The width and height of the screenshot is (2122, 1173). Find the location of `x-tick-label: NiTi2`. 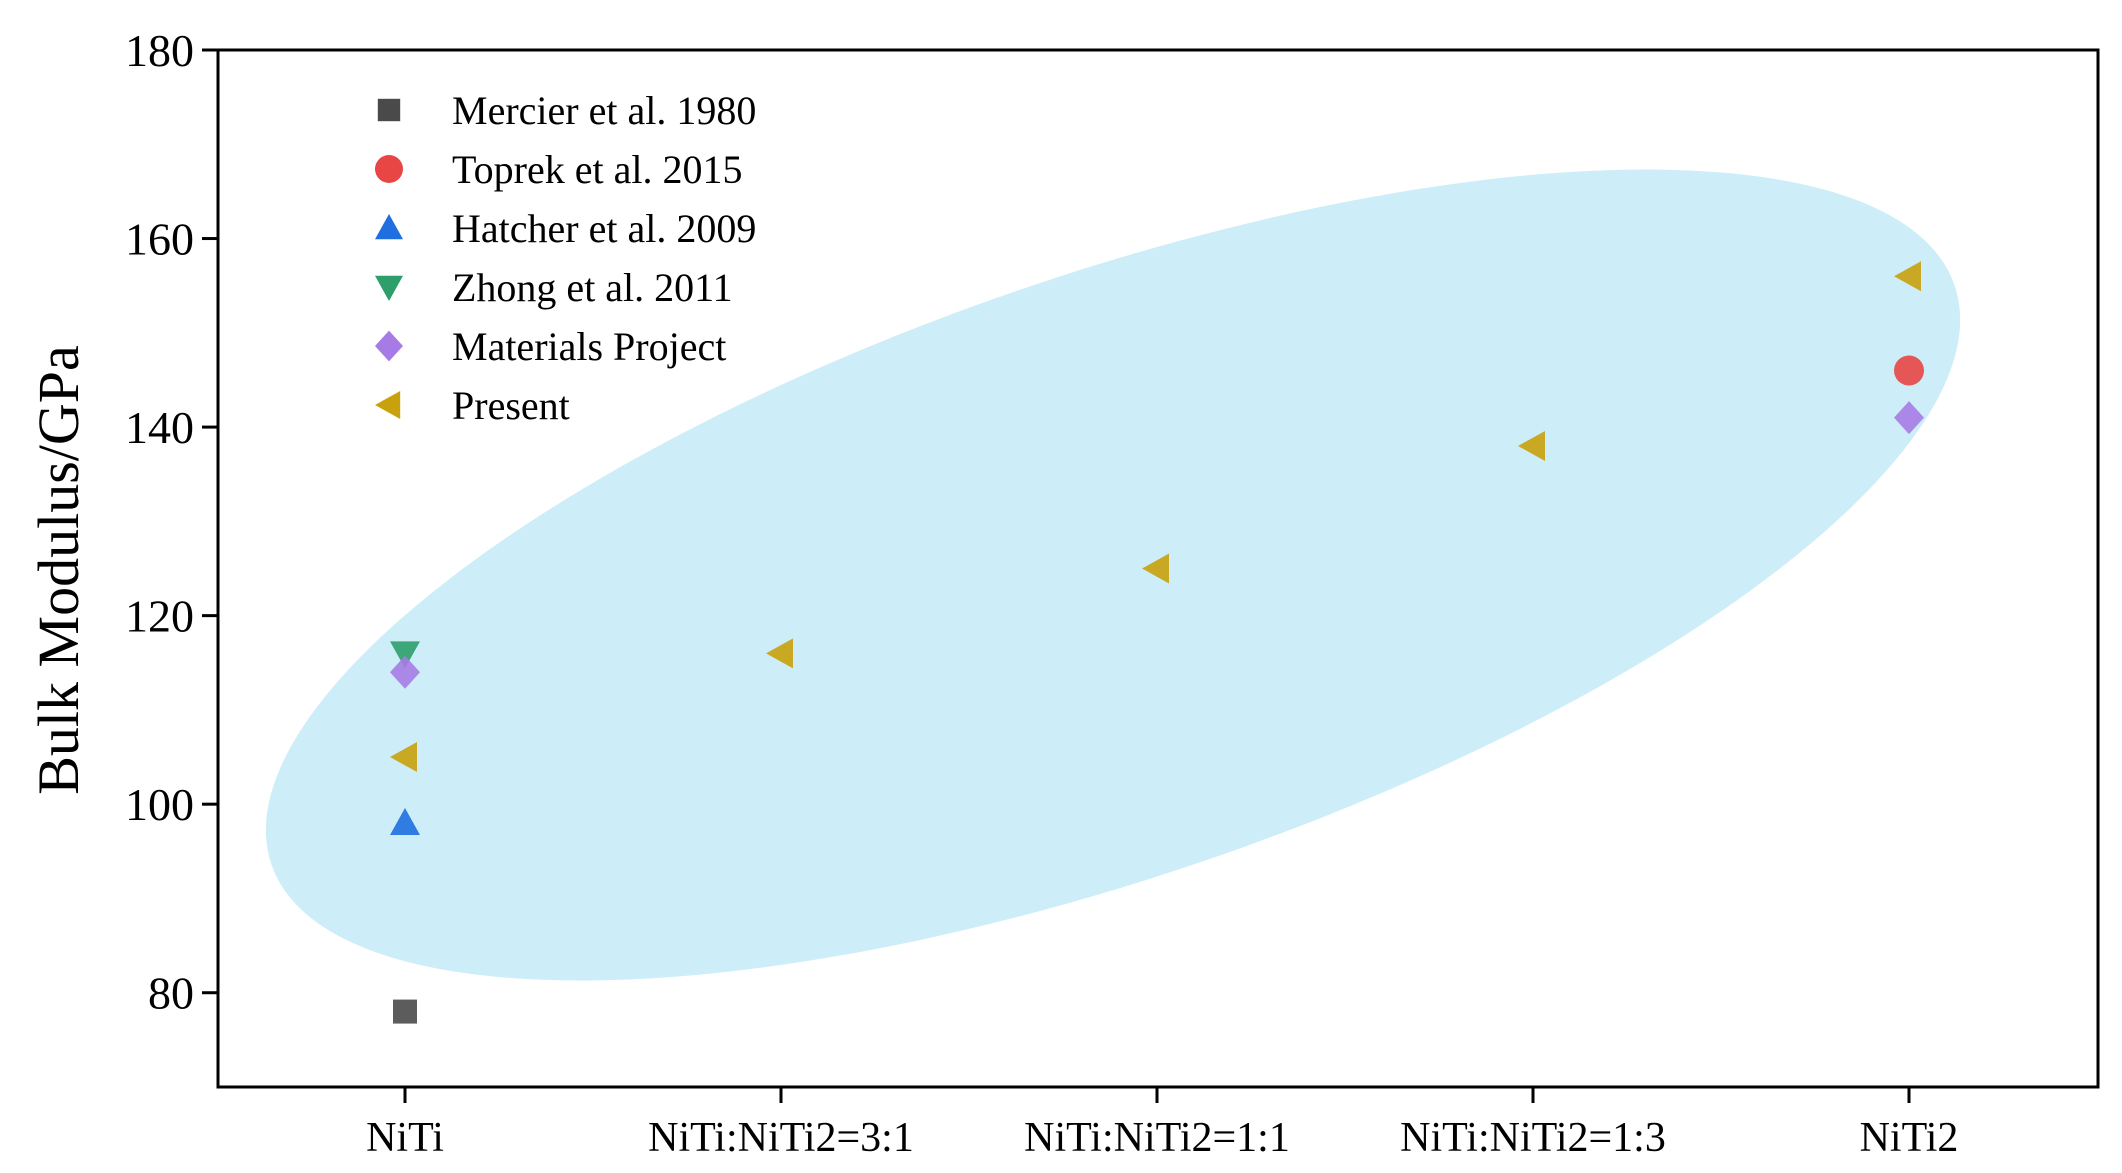

x-tick-label: NiTi2 is located at coordinates (1909, 1138).